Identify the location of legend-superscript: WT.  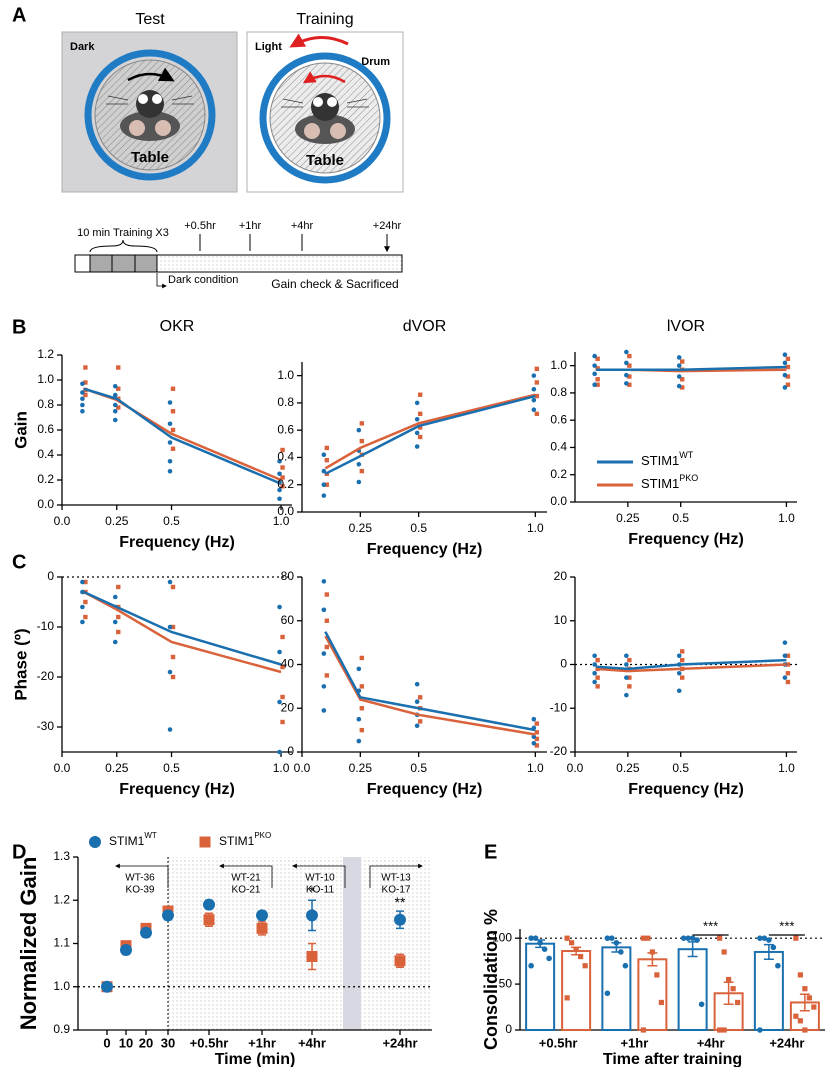
(686, 455).